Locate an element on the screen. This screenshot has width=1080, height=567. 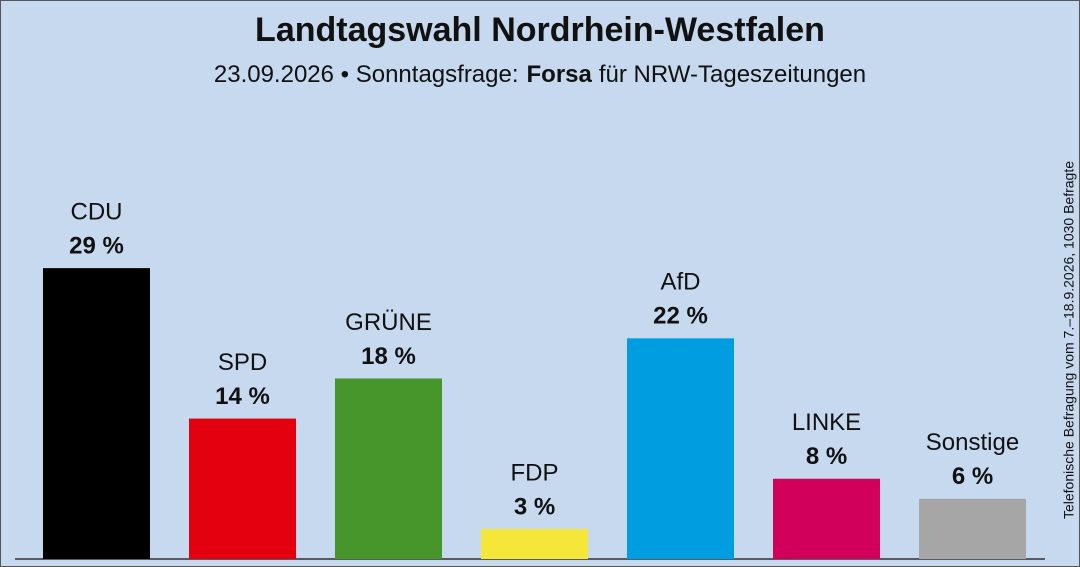
value-label: 8 % is located at coordinates (826, 456).